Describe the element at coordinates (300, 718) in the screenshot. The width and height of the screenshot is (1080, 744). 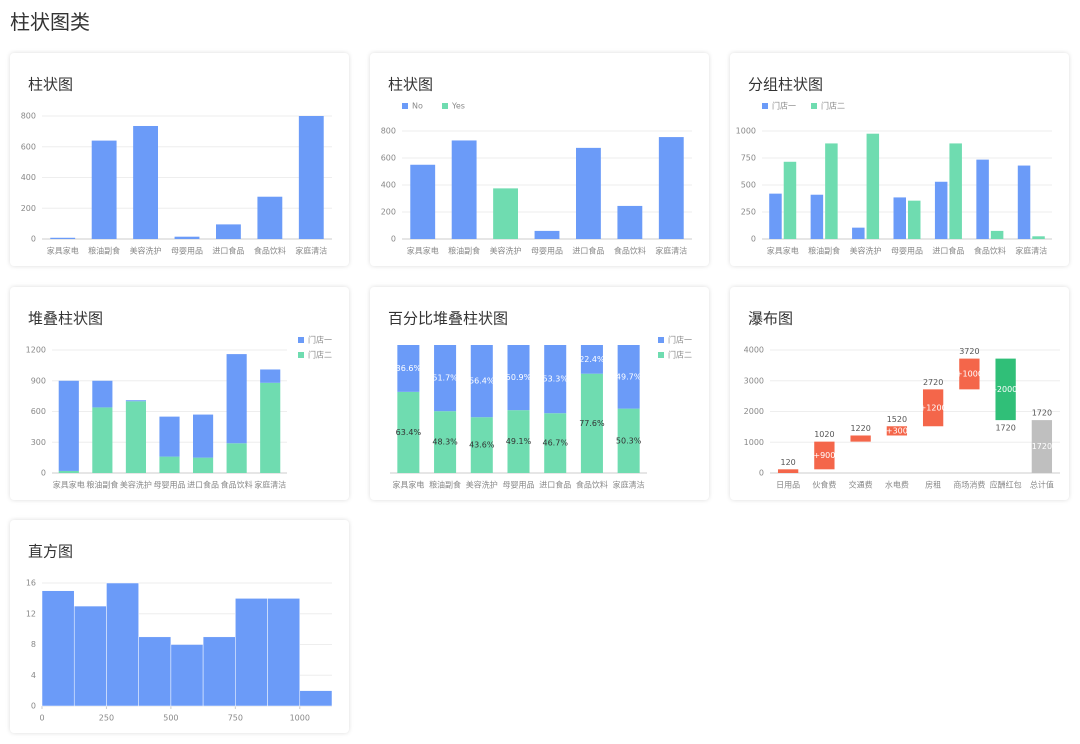
I see `x-tick-label: 1000` at that location.